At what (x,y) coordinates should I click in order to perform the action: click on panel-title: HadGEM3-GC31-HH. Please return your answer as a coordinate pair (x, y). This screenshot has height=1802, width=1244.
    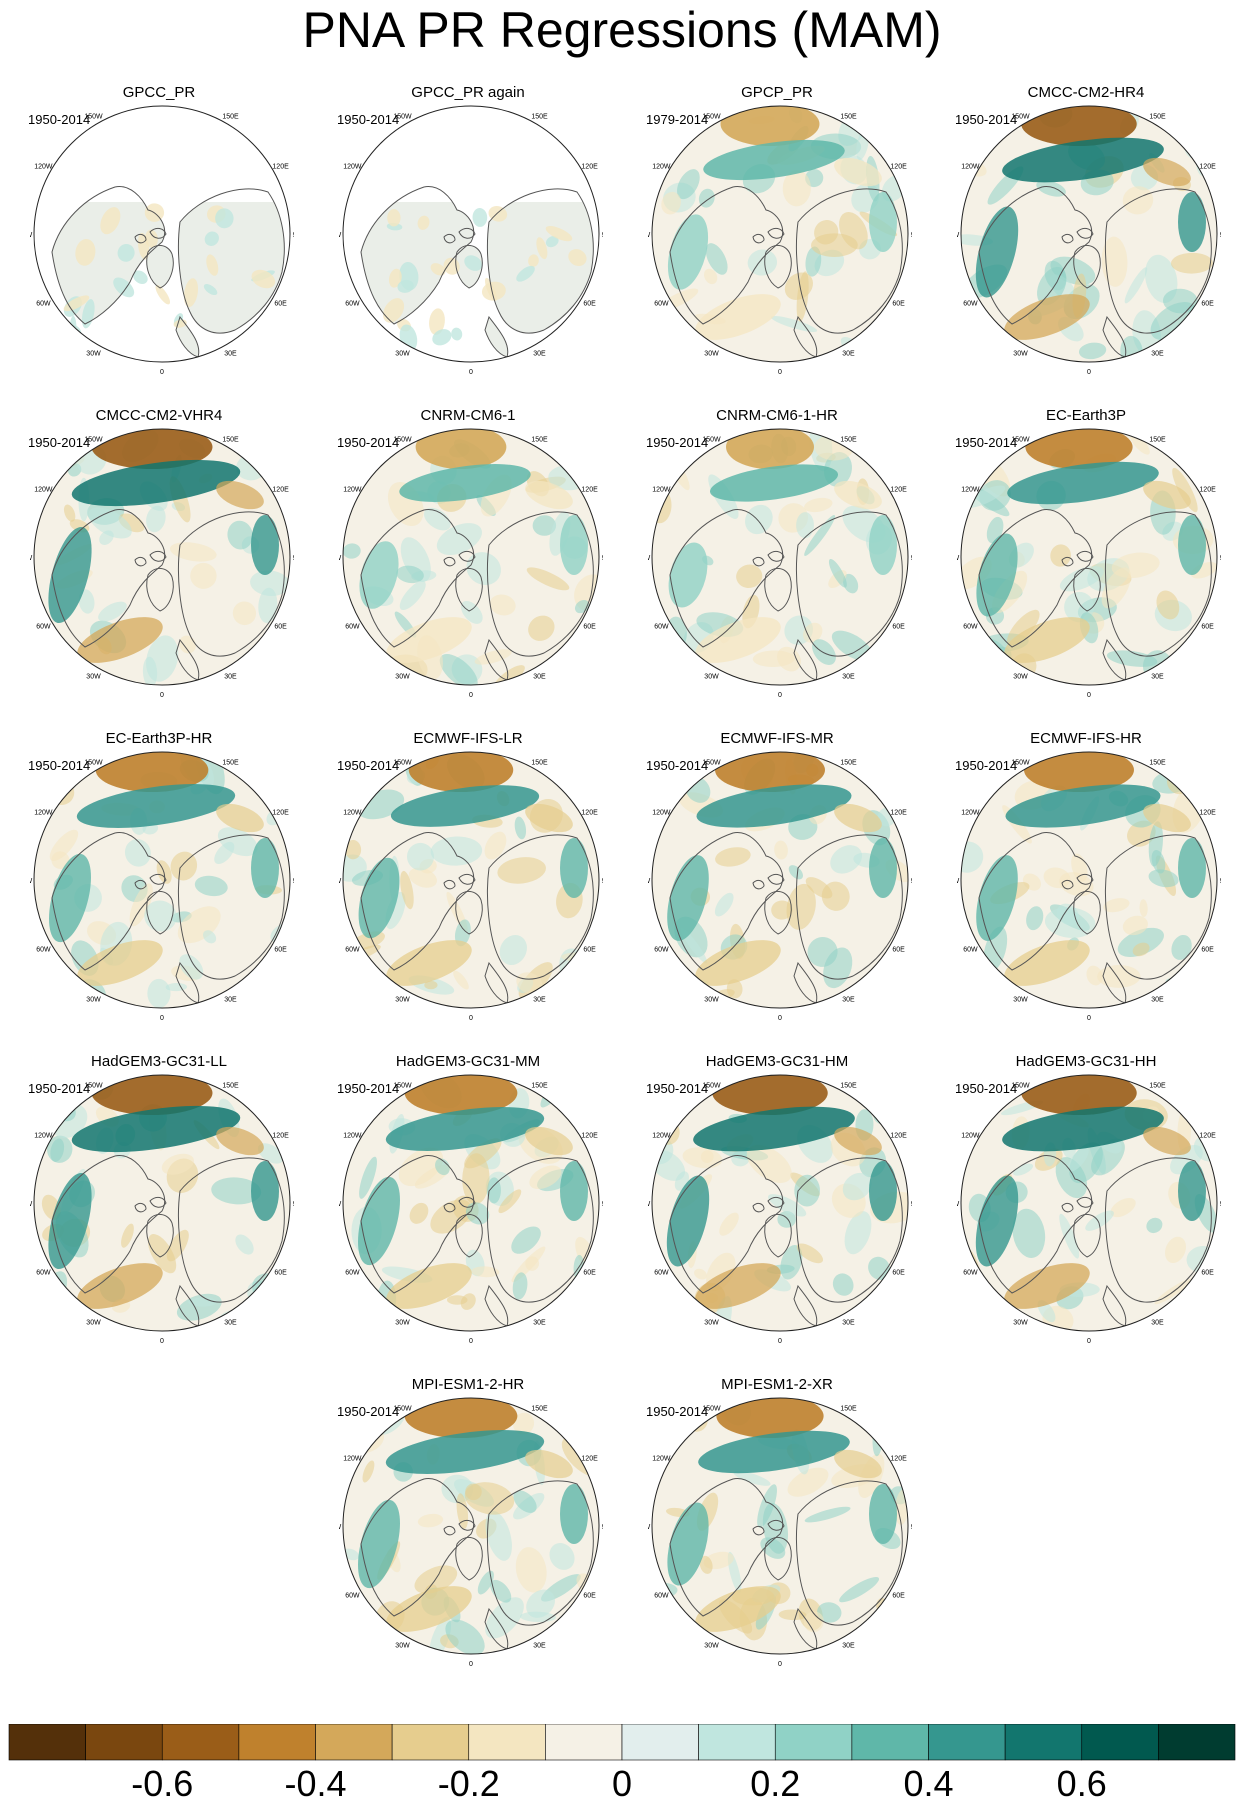
    Looking at the image, I should click on (1086, 1061).